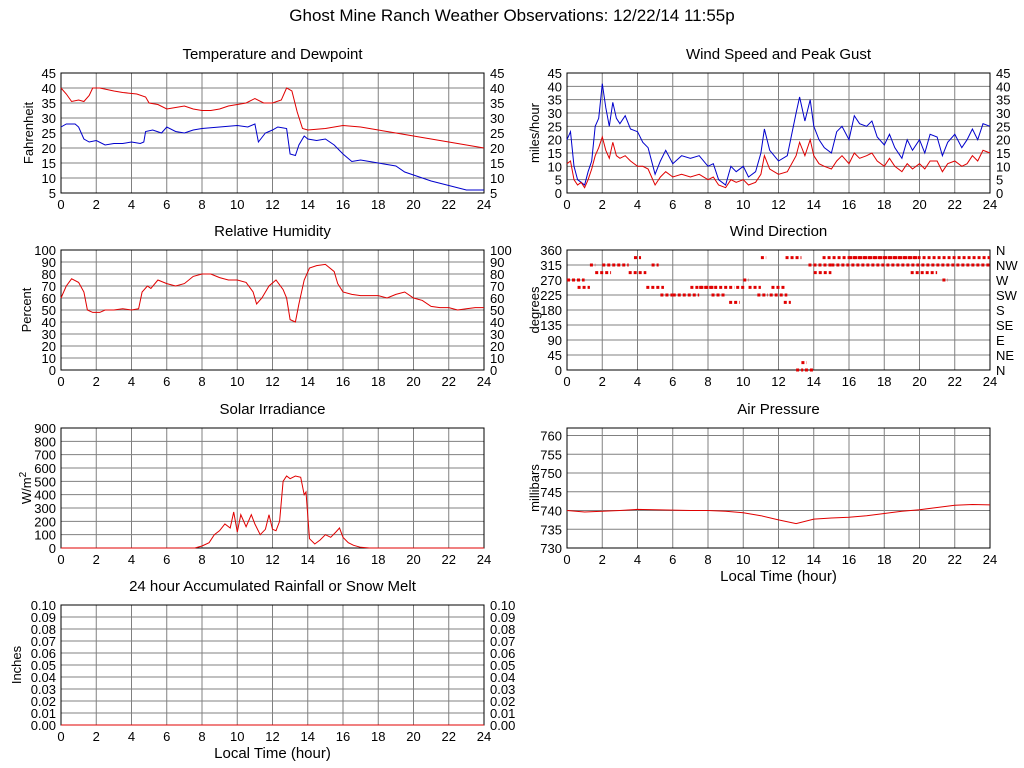 The height and width of the screenshot is (768, 1024). Describe the element at coordinates (502, 605) in the screenshot. I see `right-tick-label: 0.10` at that location.